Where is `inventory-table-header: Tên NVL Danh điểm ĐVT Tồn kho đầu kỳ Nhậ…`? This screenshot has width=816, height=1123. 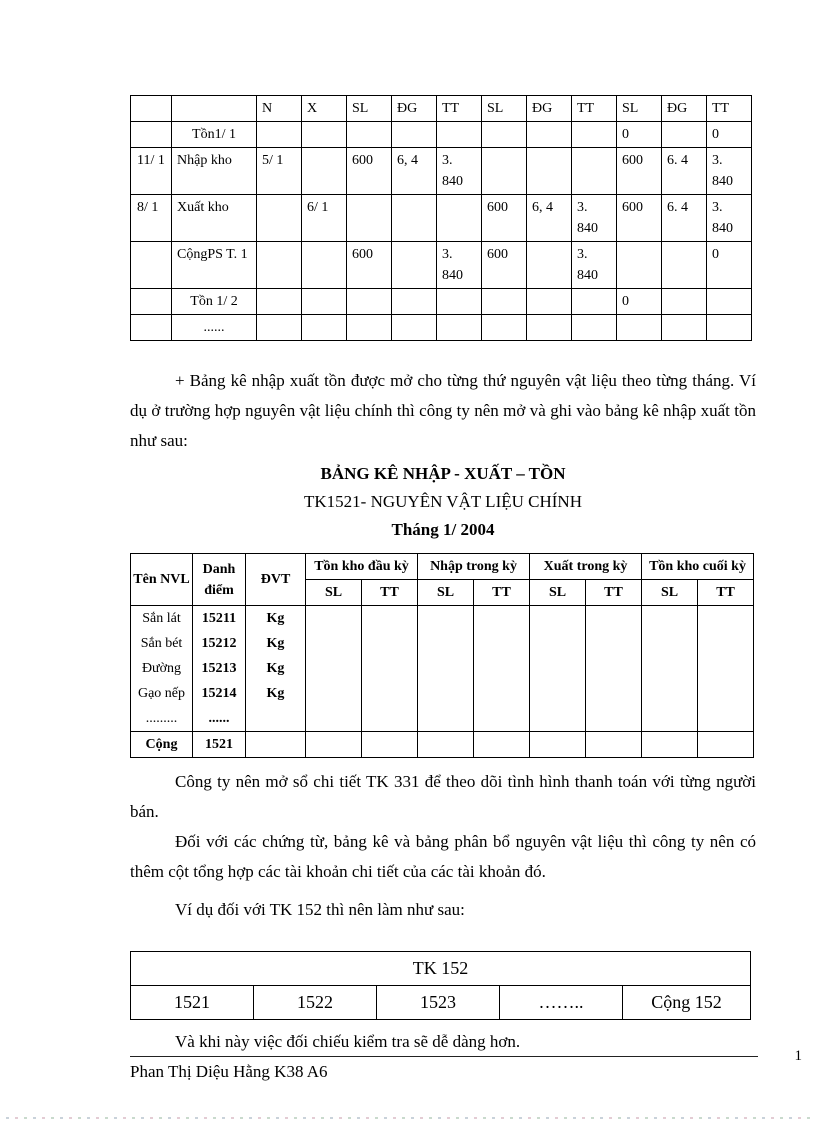 inventory-table-header: Tên NVL Danh điểm ĐVT Tồn kho đầu kỳ Nhậ… is located at coordinates (442, 579).